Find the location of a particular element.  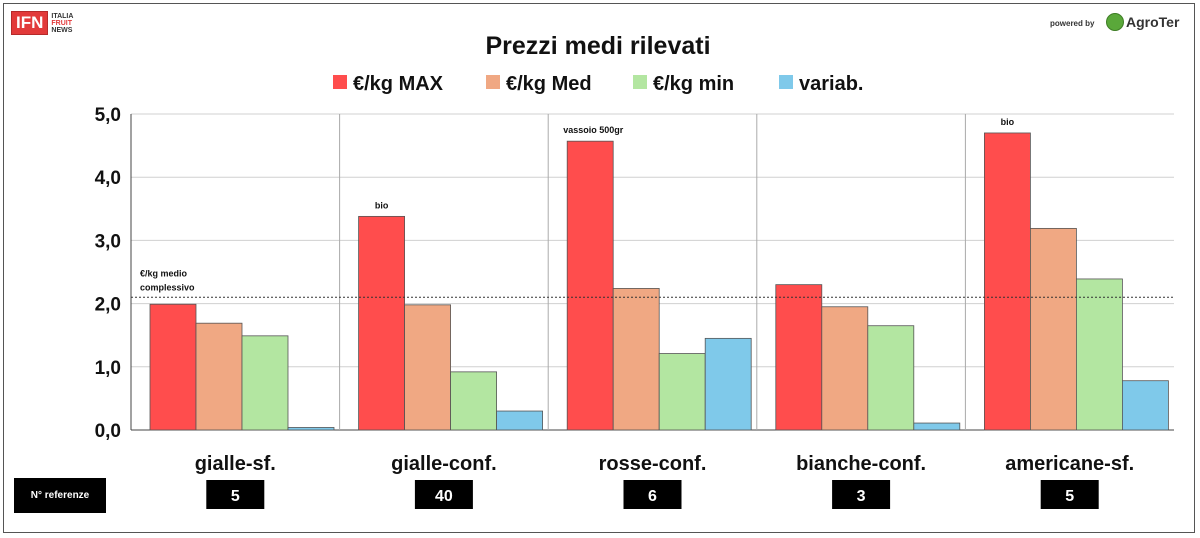

legend-label-2: €/kg Med is located at coordinates (549, 84).